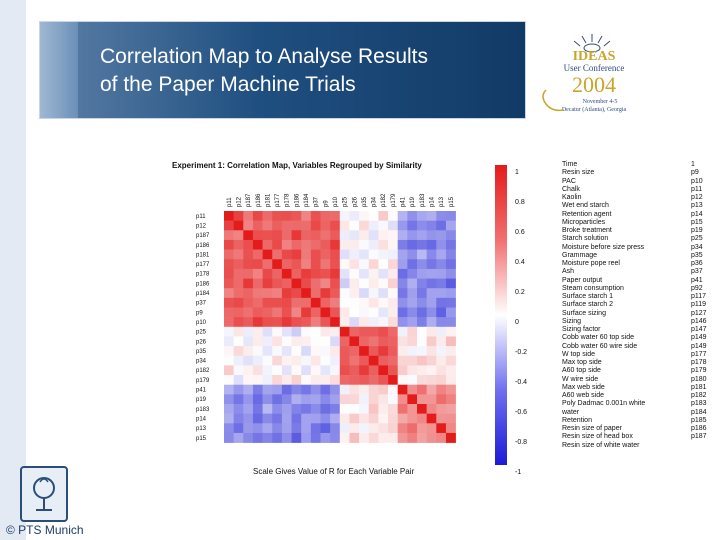 The image size is (720, 540). Describe the element at coordinates (442, 201) in the screenshot. I see `column-label: p13` at that location.